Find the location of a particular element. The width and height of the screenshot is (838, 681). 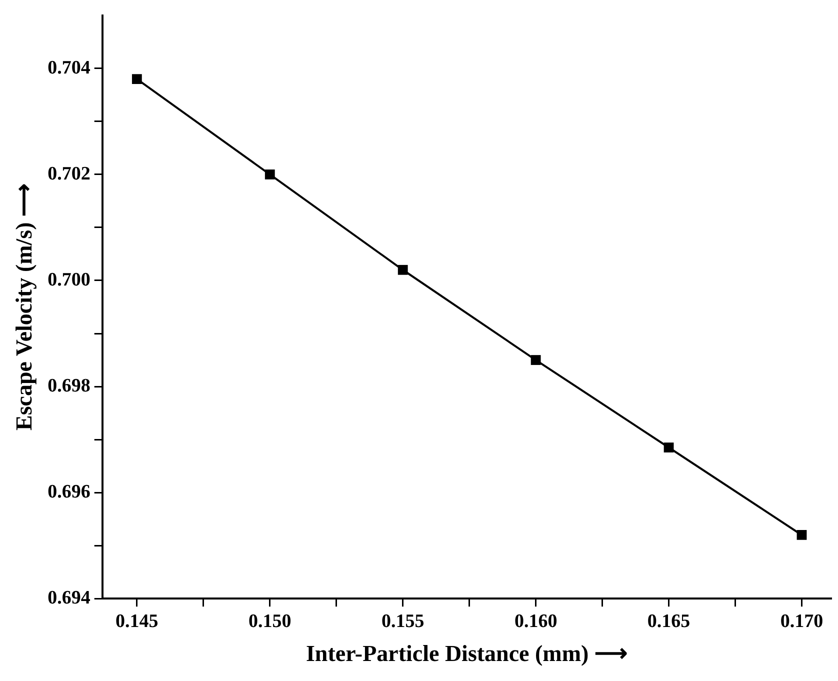

y-tick-label: 0.704 is located at coordinates (69, 67).